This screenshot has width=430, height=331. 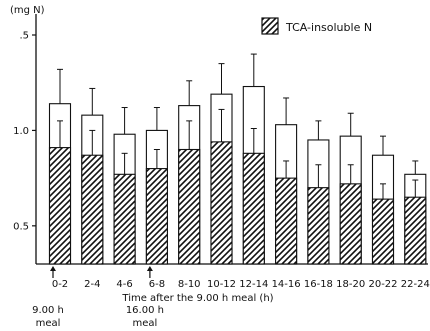 What do you see at coordinates (328, 27) in the screenshot?
I see `legend-label: TCA-insoluble N` at bounding box center [328, 27].